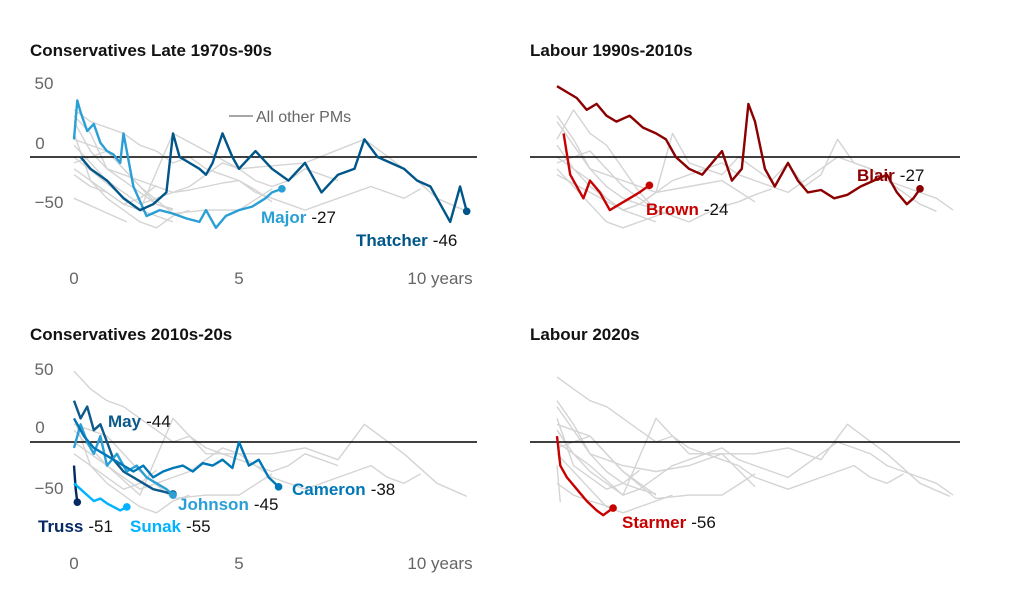 Image resolution: width=1010 pixels, height=602 pixels. I want to click on series-line-thatcher, so click(273, 178).